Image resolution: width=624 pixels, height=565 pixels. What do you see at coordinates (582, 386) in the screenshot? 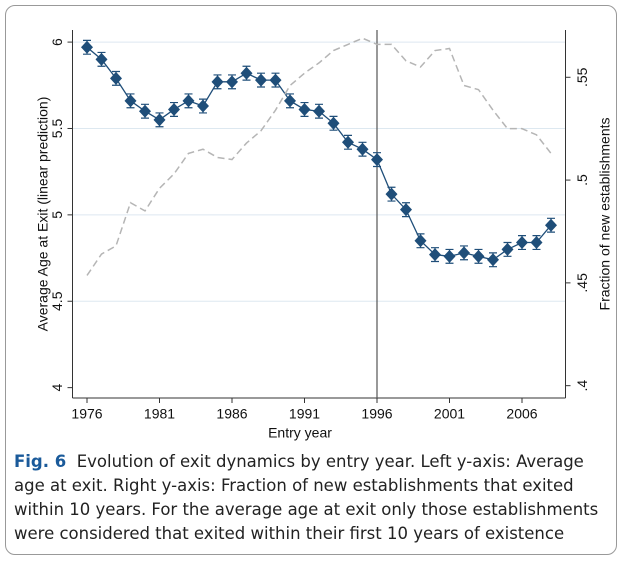
I see `y2-tick-label: .4` at bounding box center [582, 386].